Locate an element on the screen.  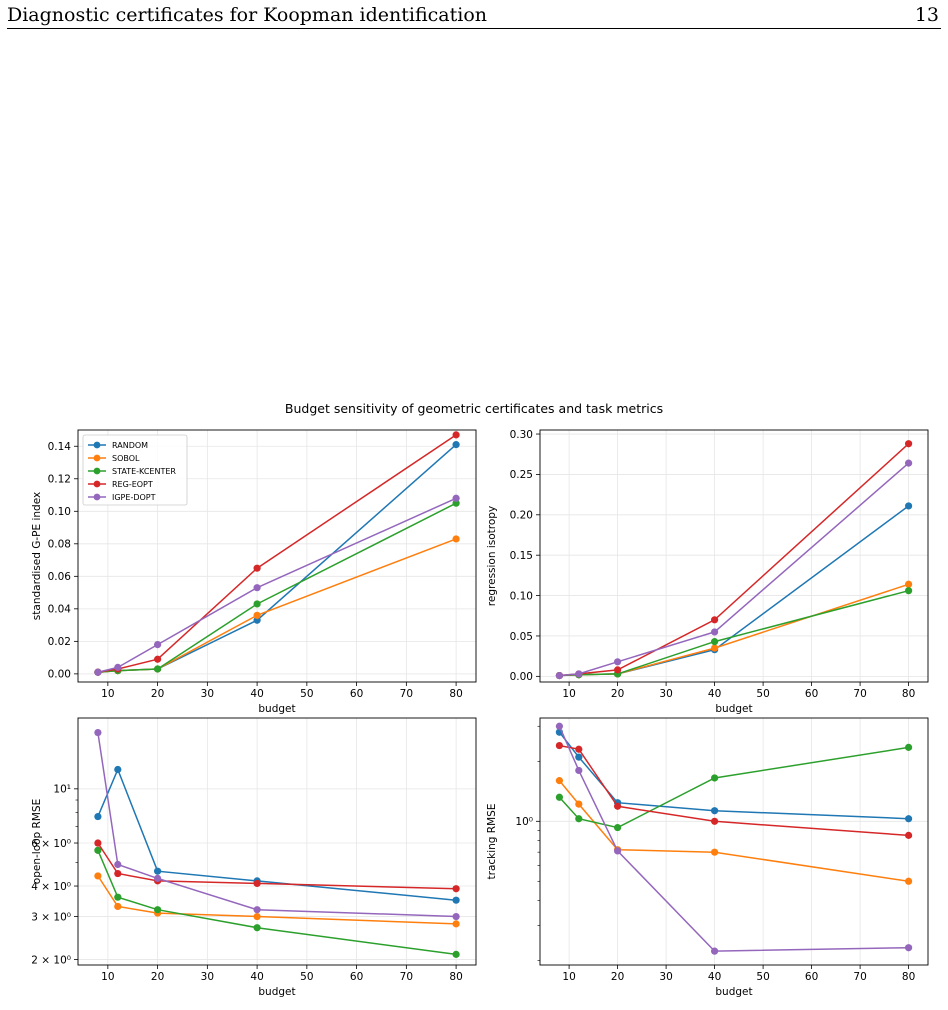
chart-1-point-state-kcenter is located at coordinates (158, 669).